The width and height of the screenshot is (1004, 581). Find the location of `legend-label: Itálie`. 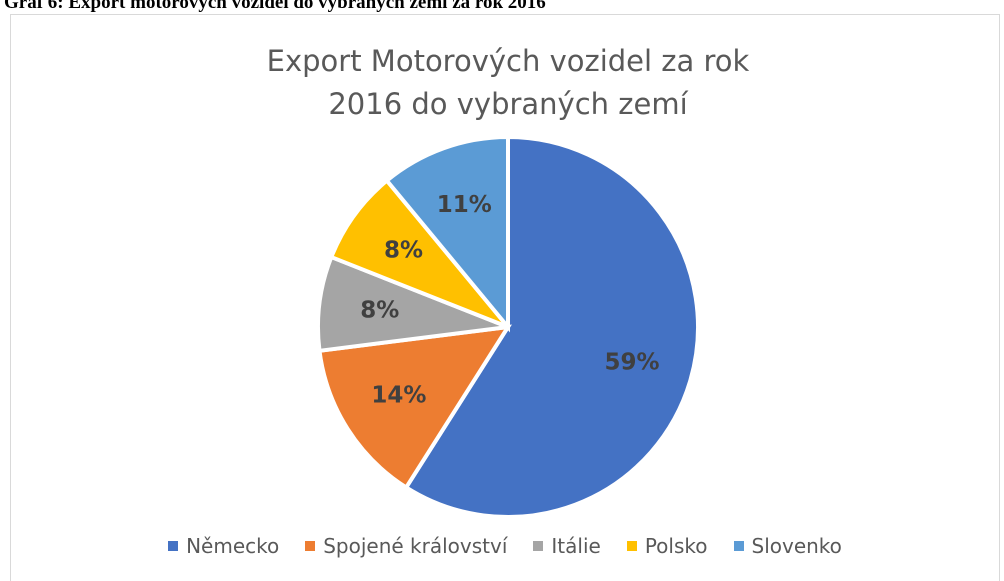

legend-label: Itálie is located at coordinates (576, 546).